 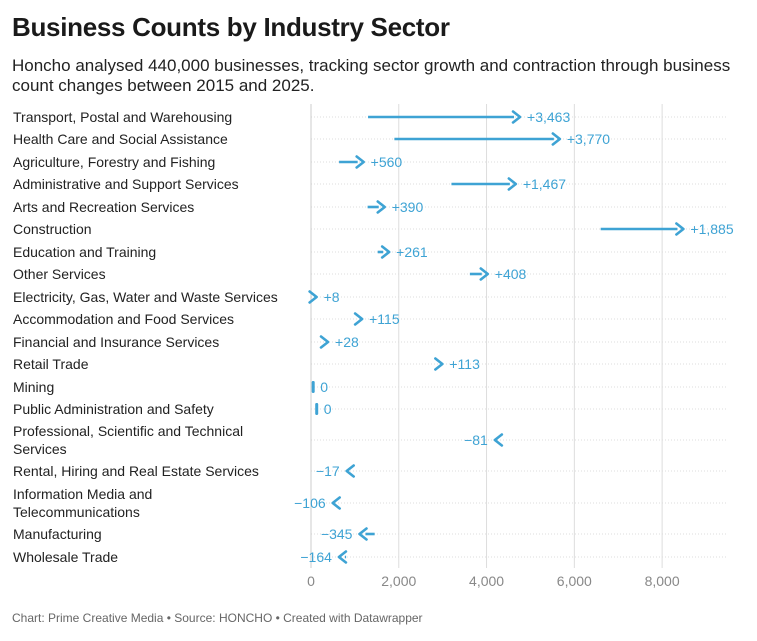 What do you see at coordinates (122, 117) in the screenshot?
I see `category-label: Transport, Postal and Warehousing` at bounding box center [122, 117].